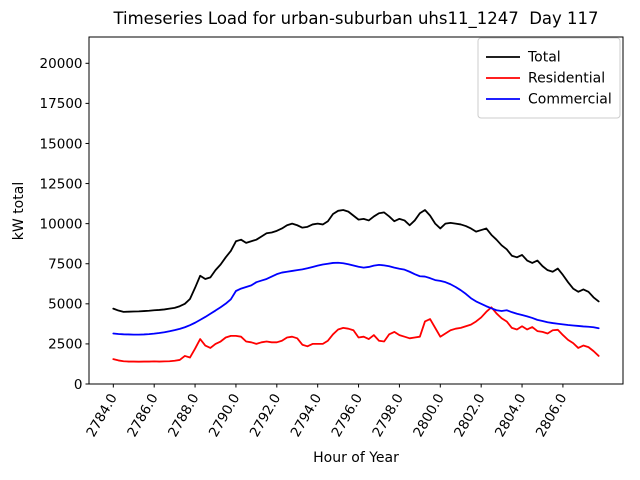 This screenshot has height=480, width=640. Describe the element at coordinates (78, 385) in the screenshot. I see `y-tick-label: 0` at that location.